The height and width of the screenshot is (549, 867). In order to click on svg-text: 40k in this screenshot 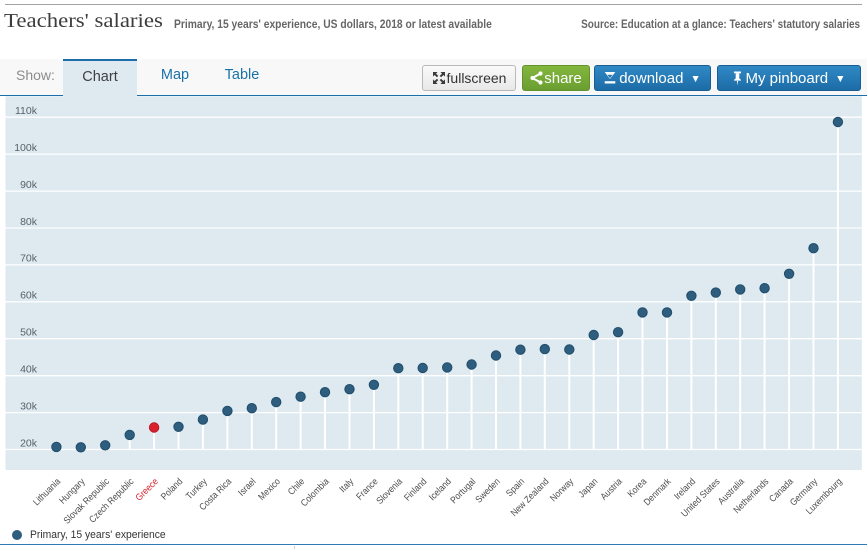, I will do `click(29, 370)`.